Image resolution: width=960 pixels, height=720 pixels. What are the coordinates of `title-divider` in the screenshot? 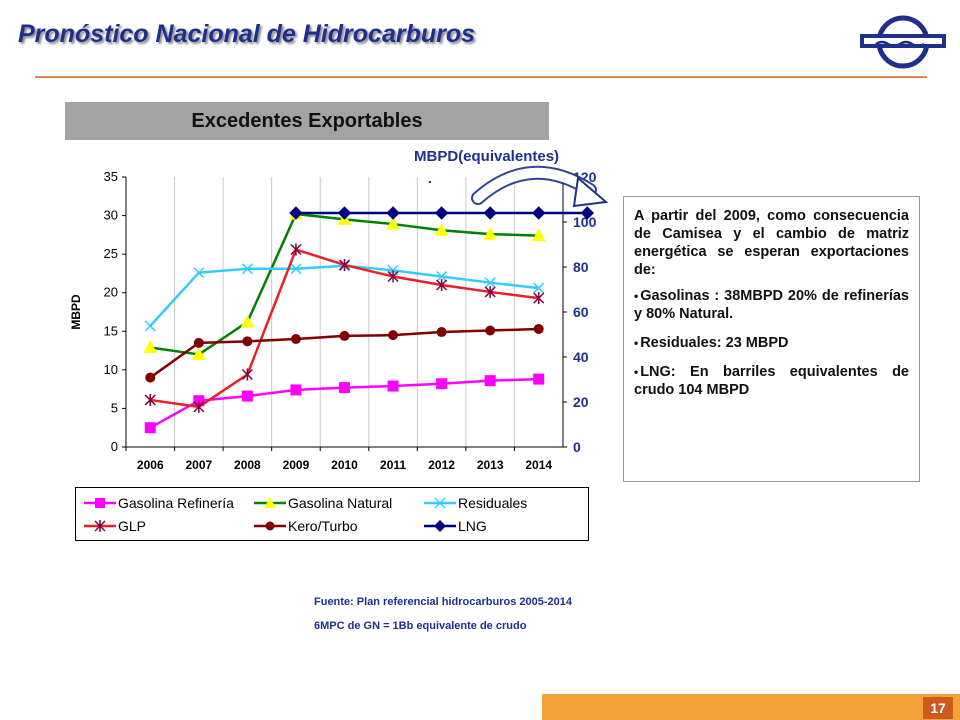 It's located at (481, 77).